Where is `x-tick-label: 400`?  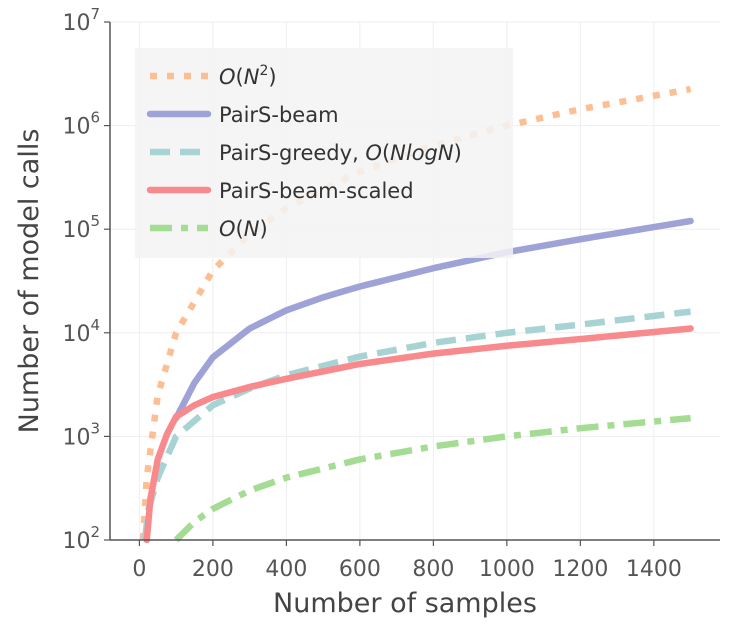
x-tick-label: 400 is located at coordinates (286, 569).